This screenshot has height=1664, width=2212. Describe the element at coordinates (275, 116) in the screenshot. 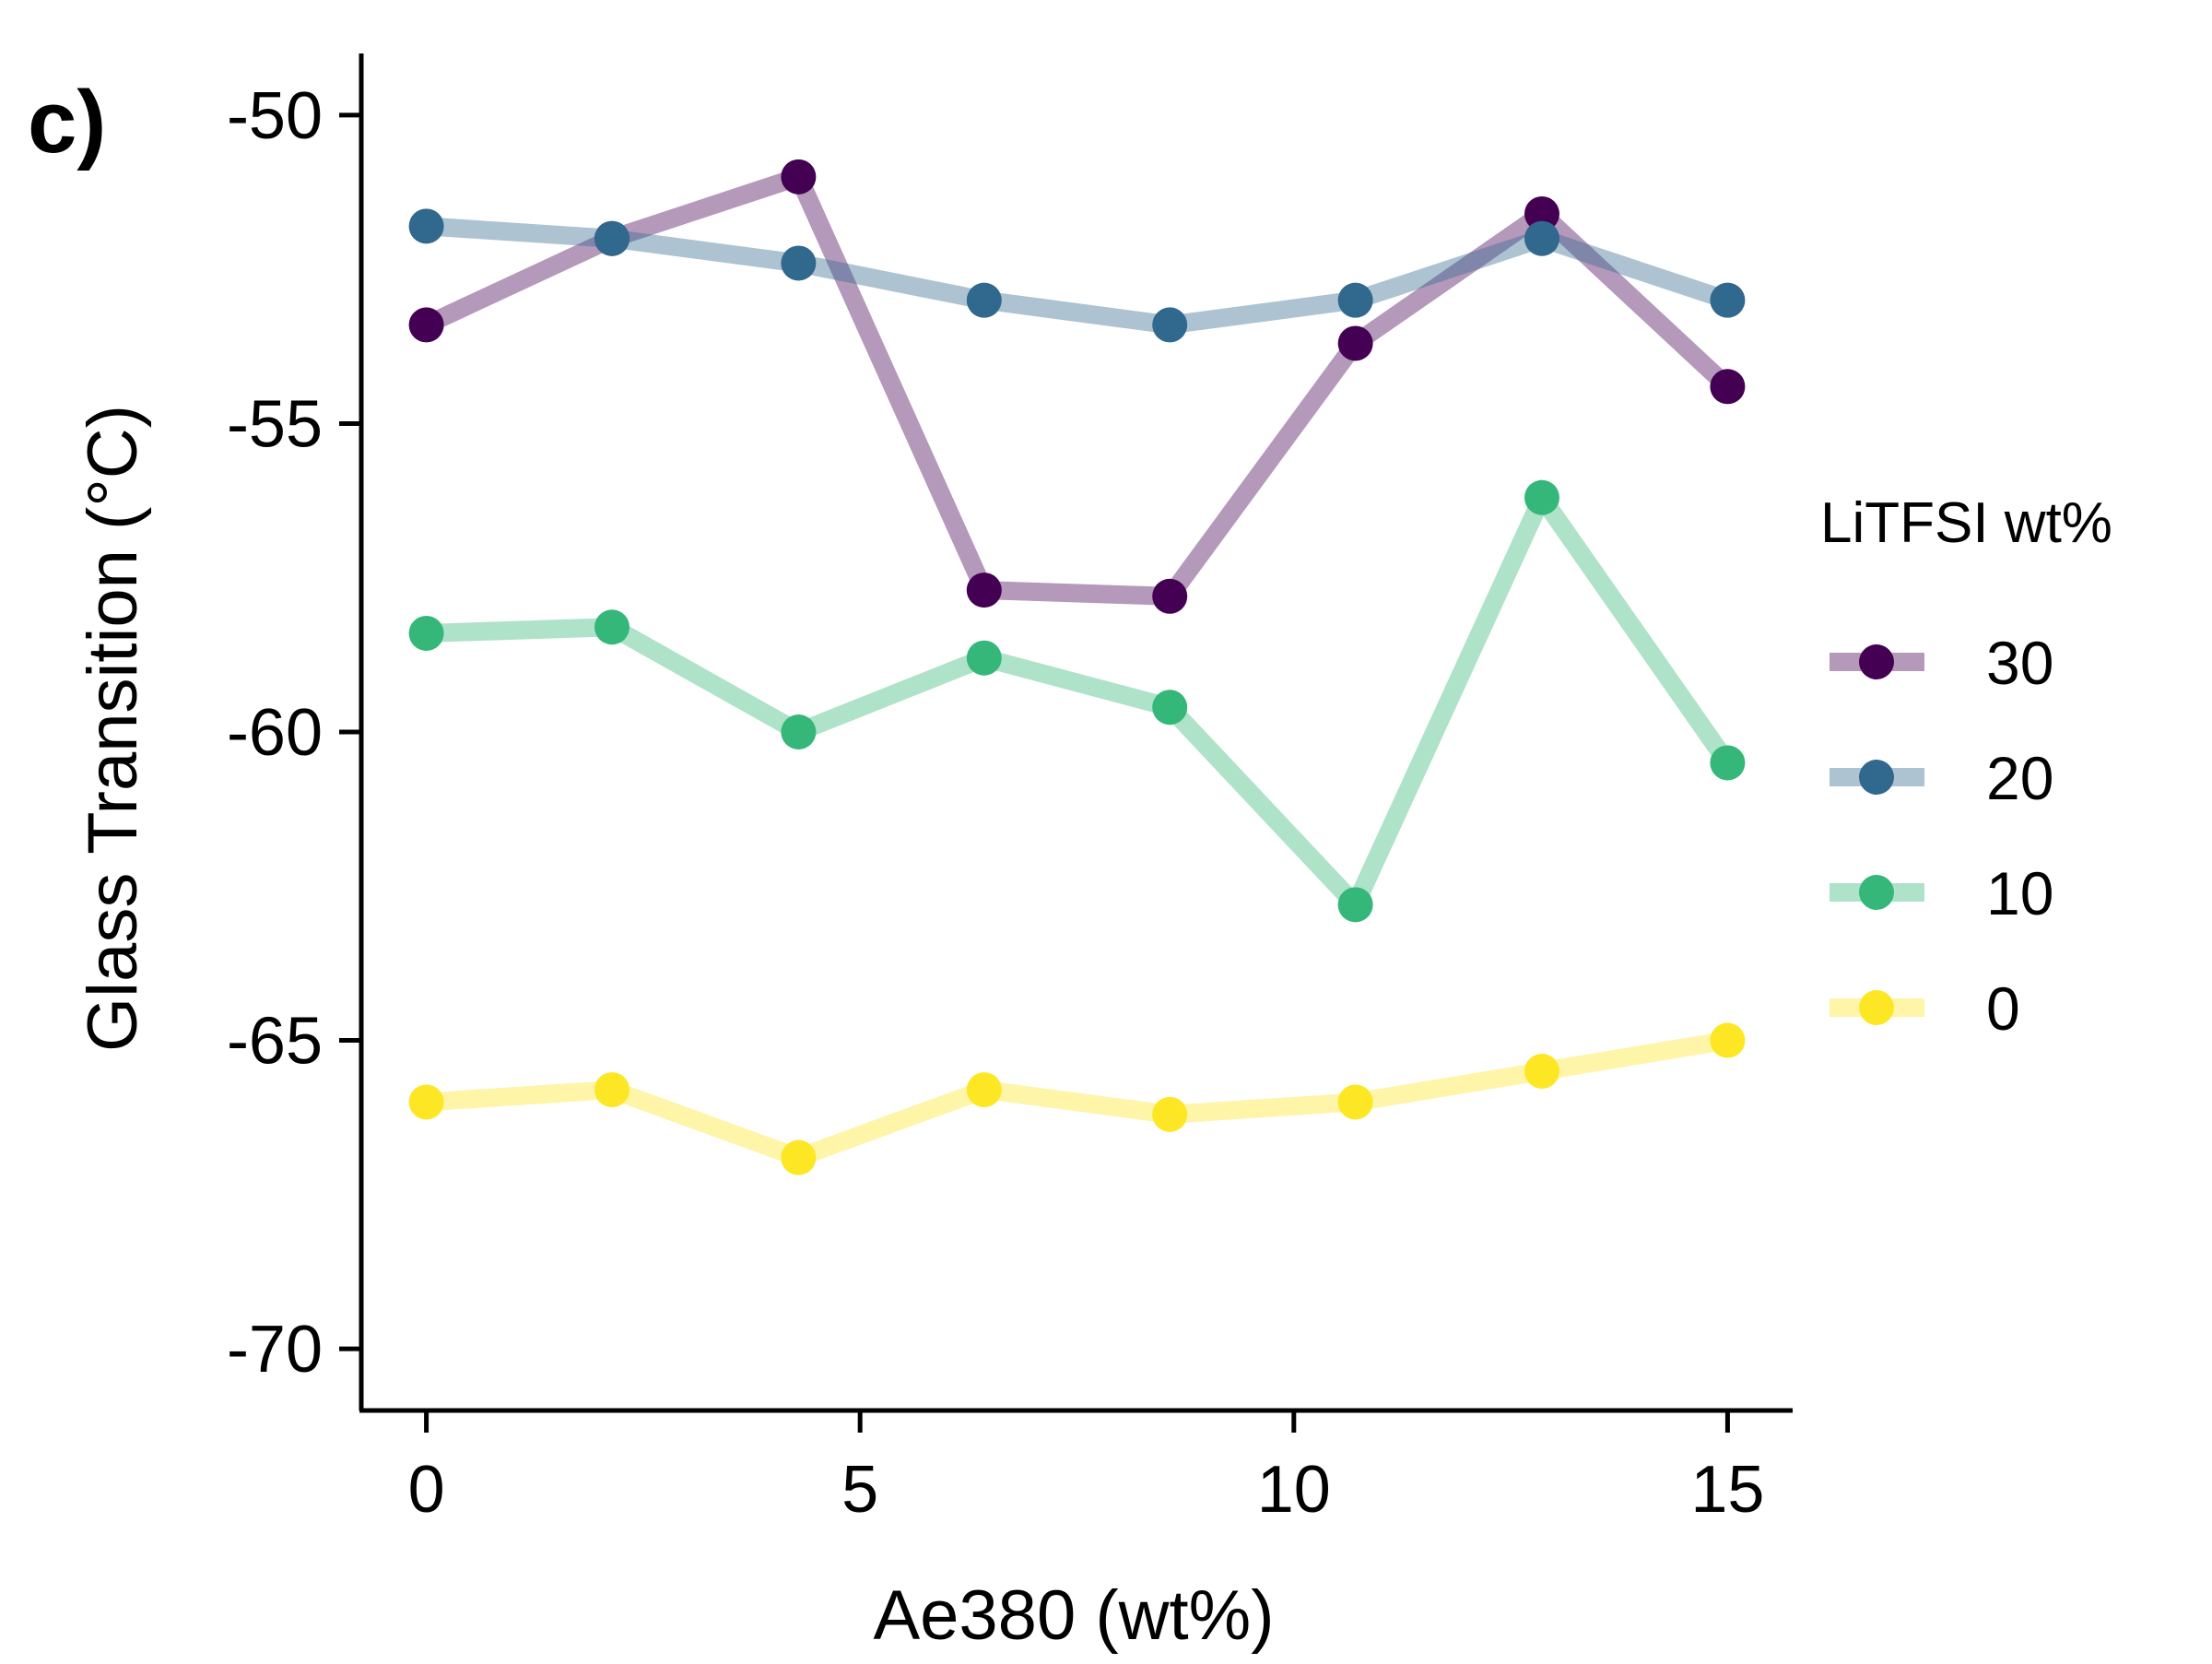

I see `y-tick-label: -50` at that location.